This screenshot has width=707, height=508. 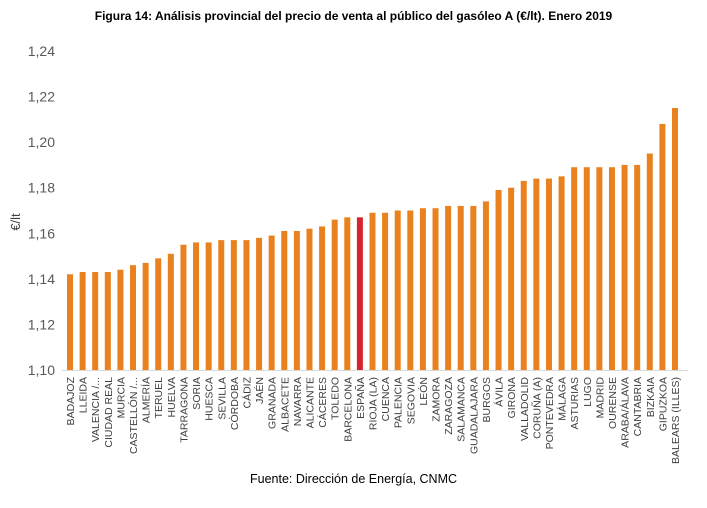 What do you see at coordinates (71, 400) in the screenshot?
I see `x-tick-label: BADAJOZ` at bounding box center [71, 400].